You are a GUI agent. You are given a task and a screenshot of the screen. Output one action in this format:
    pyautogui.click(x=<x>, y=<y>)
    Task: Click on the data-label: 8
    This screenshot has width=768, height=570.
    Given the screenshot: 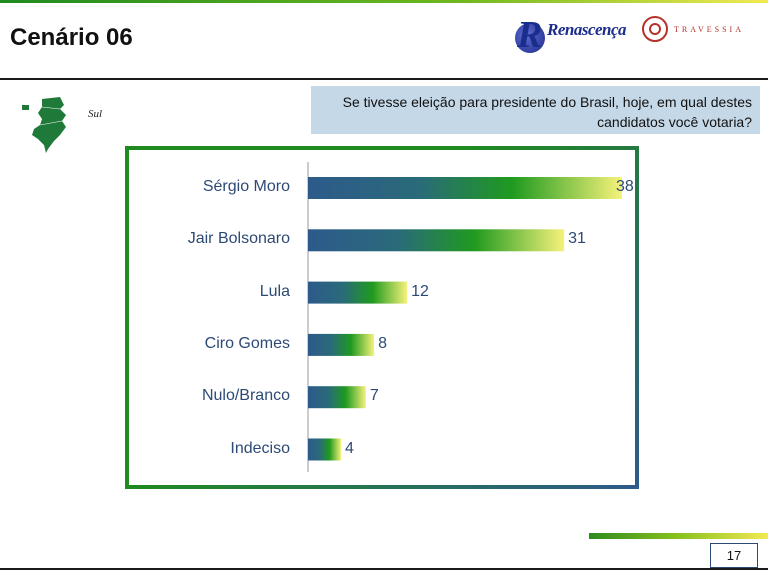 What is the action you would take?
    pyautogui.click(x=382, y=343)
    